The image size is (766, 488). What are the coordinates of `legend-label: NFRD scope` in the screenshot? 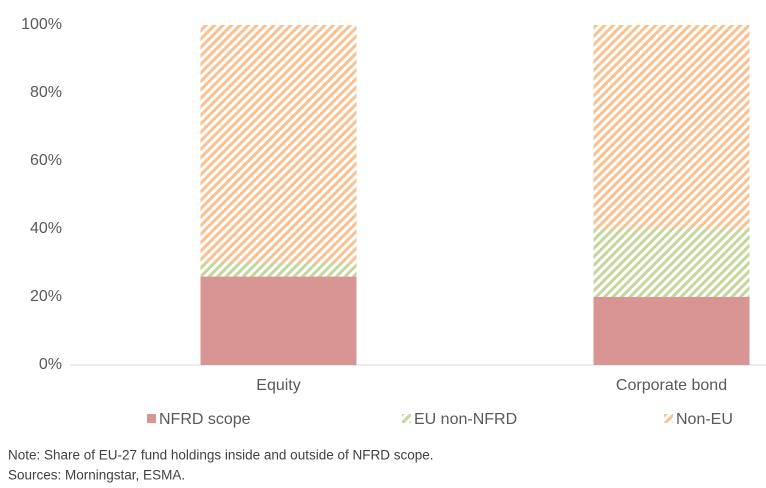 It's located at (205, 419).